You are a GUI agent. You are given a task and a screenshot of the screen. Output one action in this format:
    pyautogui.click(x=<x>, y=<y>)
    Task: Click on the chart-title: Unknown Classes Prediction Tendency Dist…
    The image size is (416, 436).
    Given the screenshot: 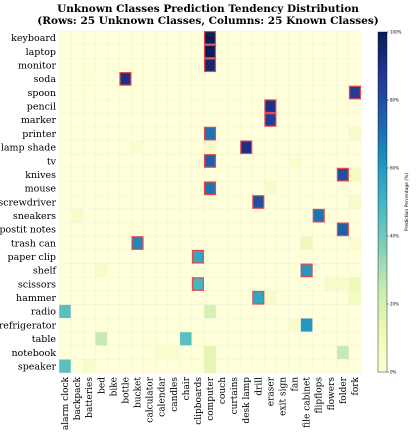 What is the action you would take?
    pyautogui.click(x=208, y=9)
    